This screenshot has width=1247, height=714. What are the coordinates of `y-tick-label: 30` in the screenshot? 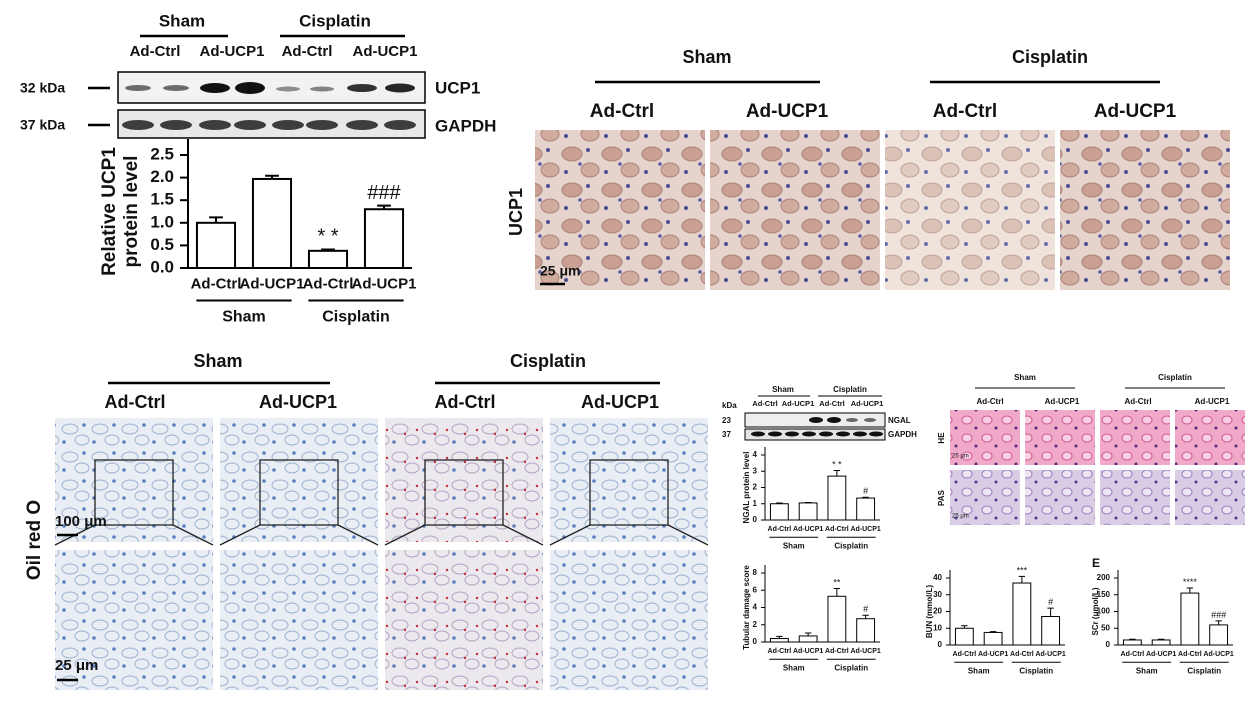 It's located at (937, 594).